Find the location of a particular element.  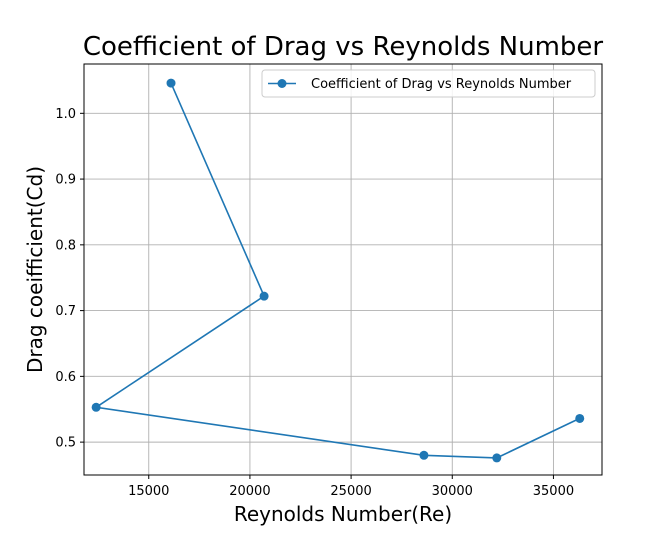

x-tick-label: 15000 is located at coordinates (148, 491).